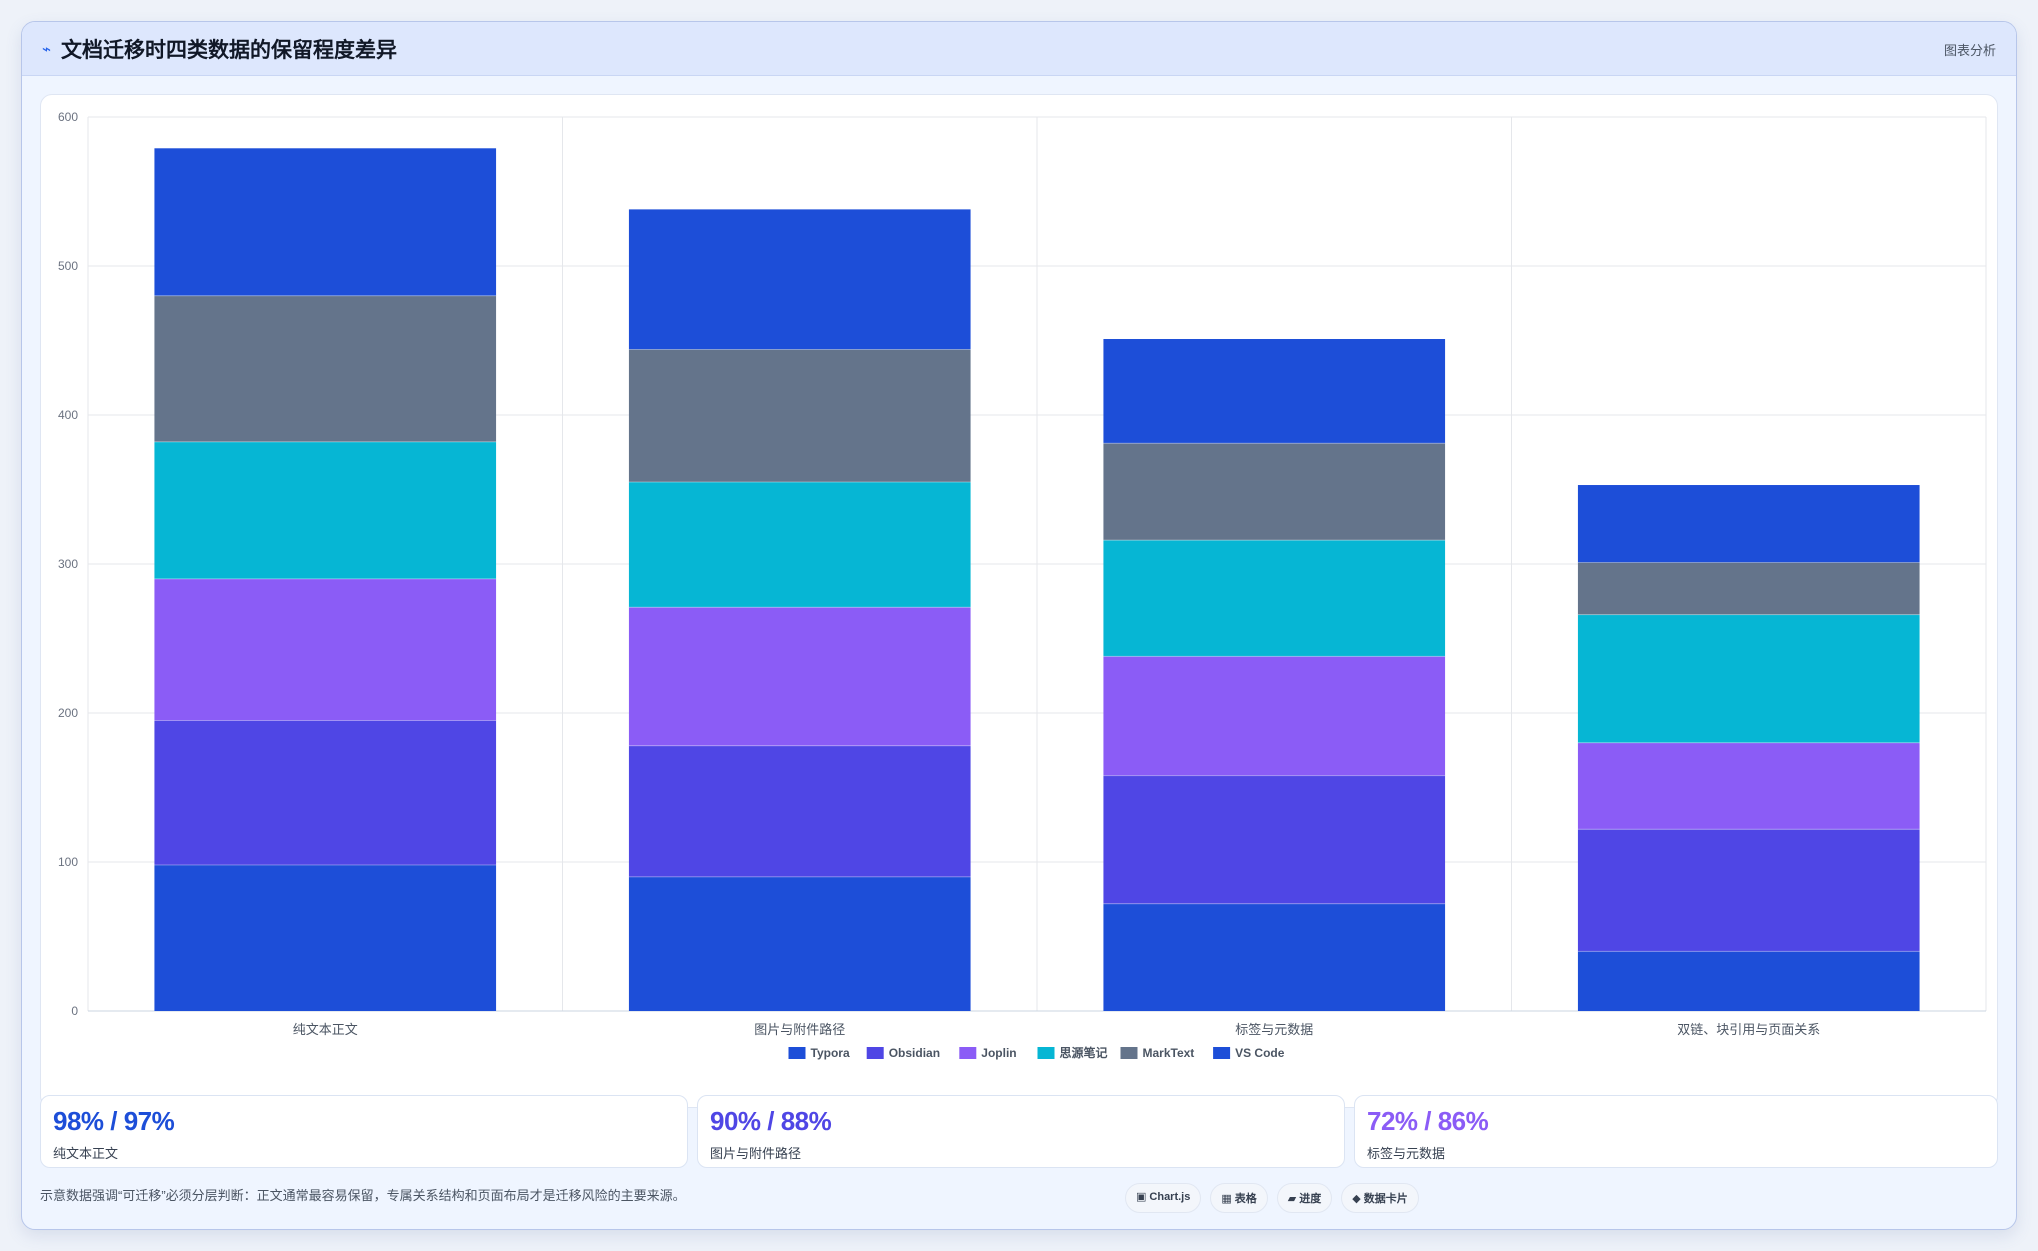 This screenshot has height=1251, width=2038. I want to click on kpi-label: 图片与附件路径, so click(756, 1153).